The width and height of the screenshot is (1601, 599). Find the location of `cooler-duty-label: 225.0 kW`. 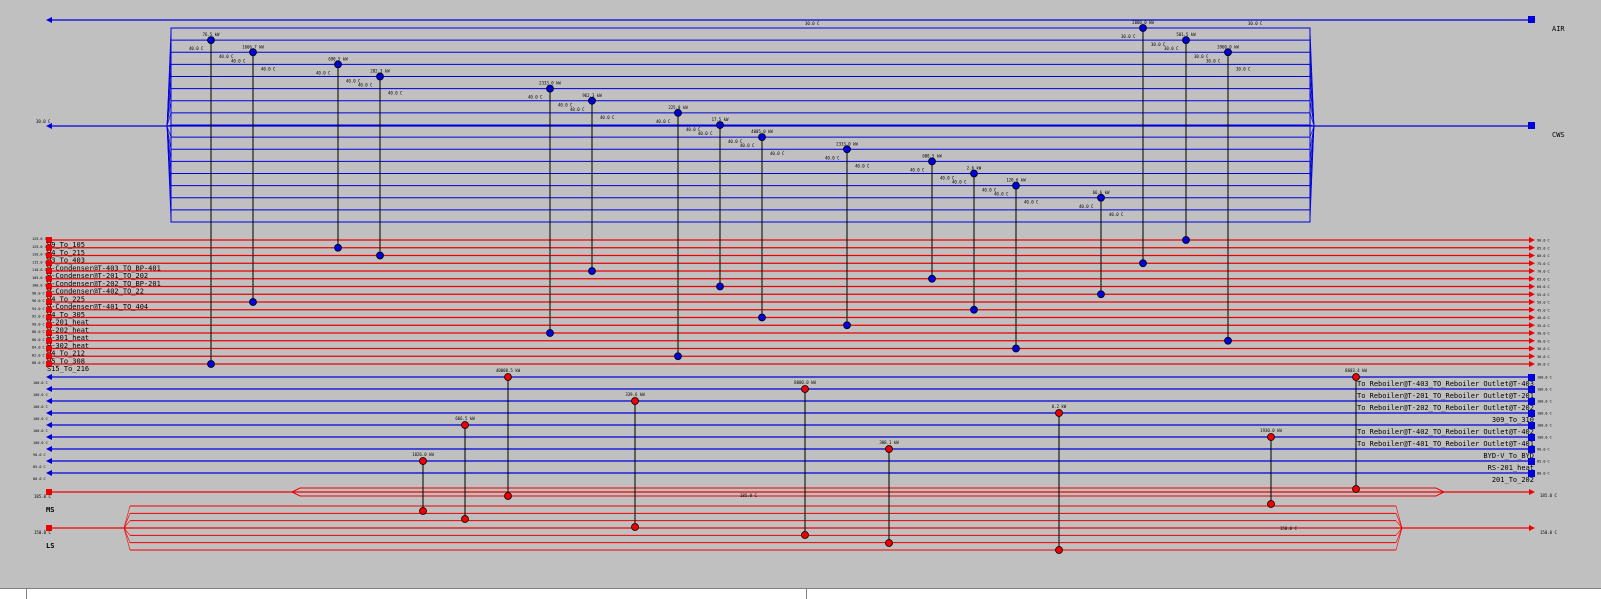

cooler-duty-label: 225.0 kW is located at coordinates (678, 107).